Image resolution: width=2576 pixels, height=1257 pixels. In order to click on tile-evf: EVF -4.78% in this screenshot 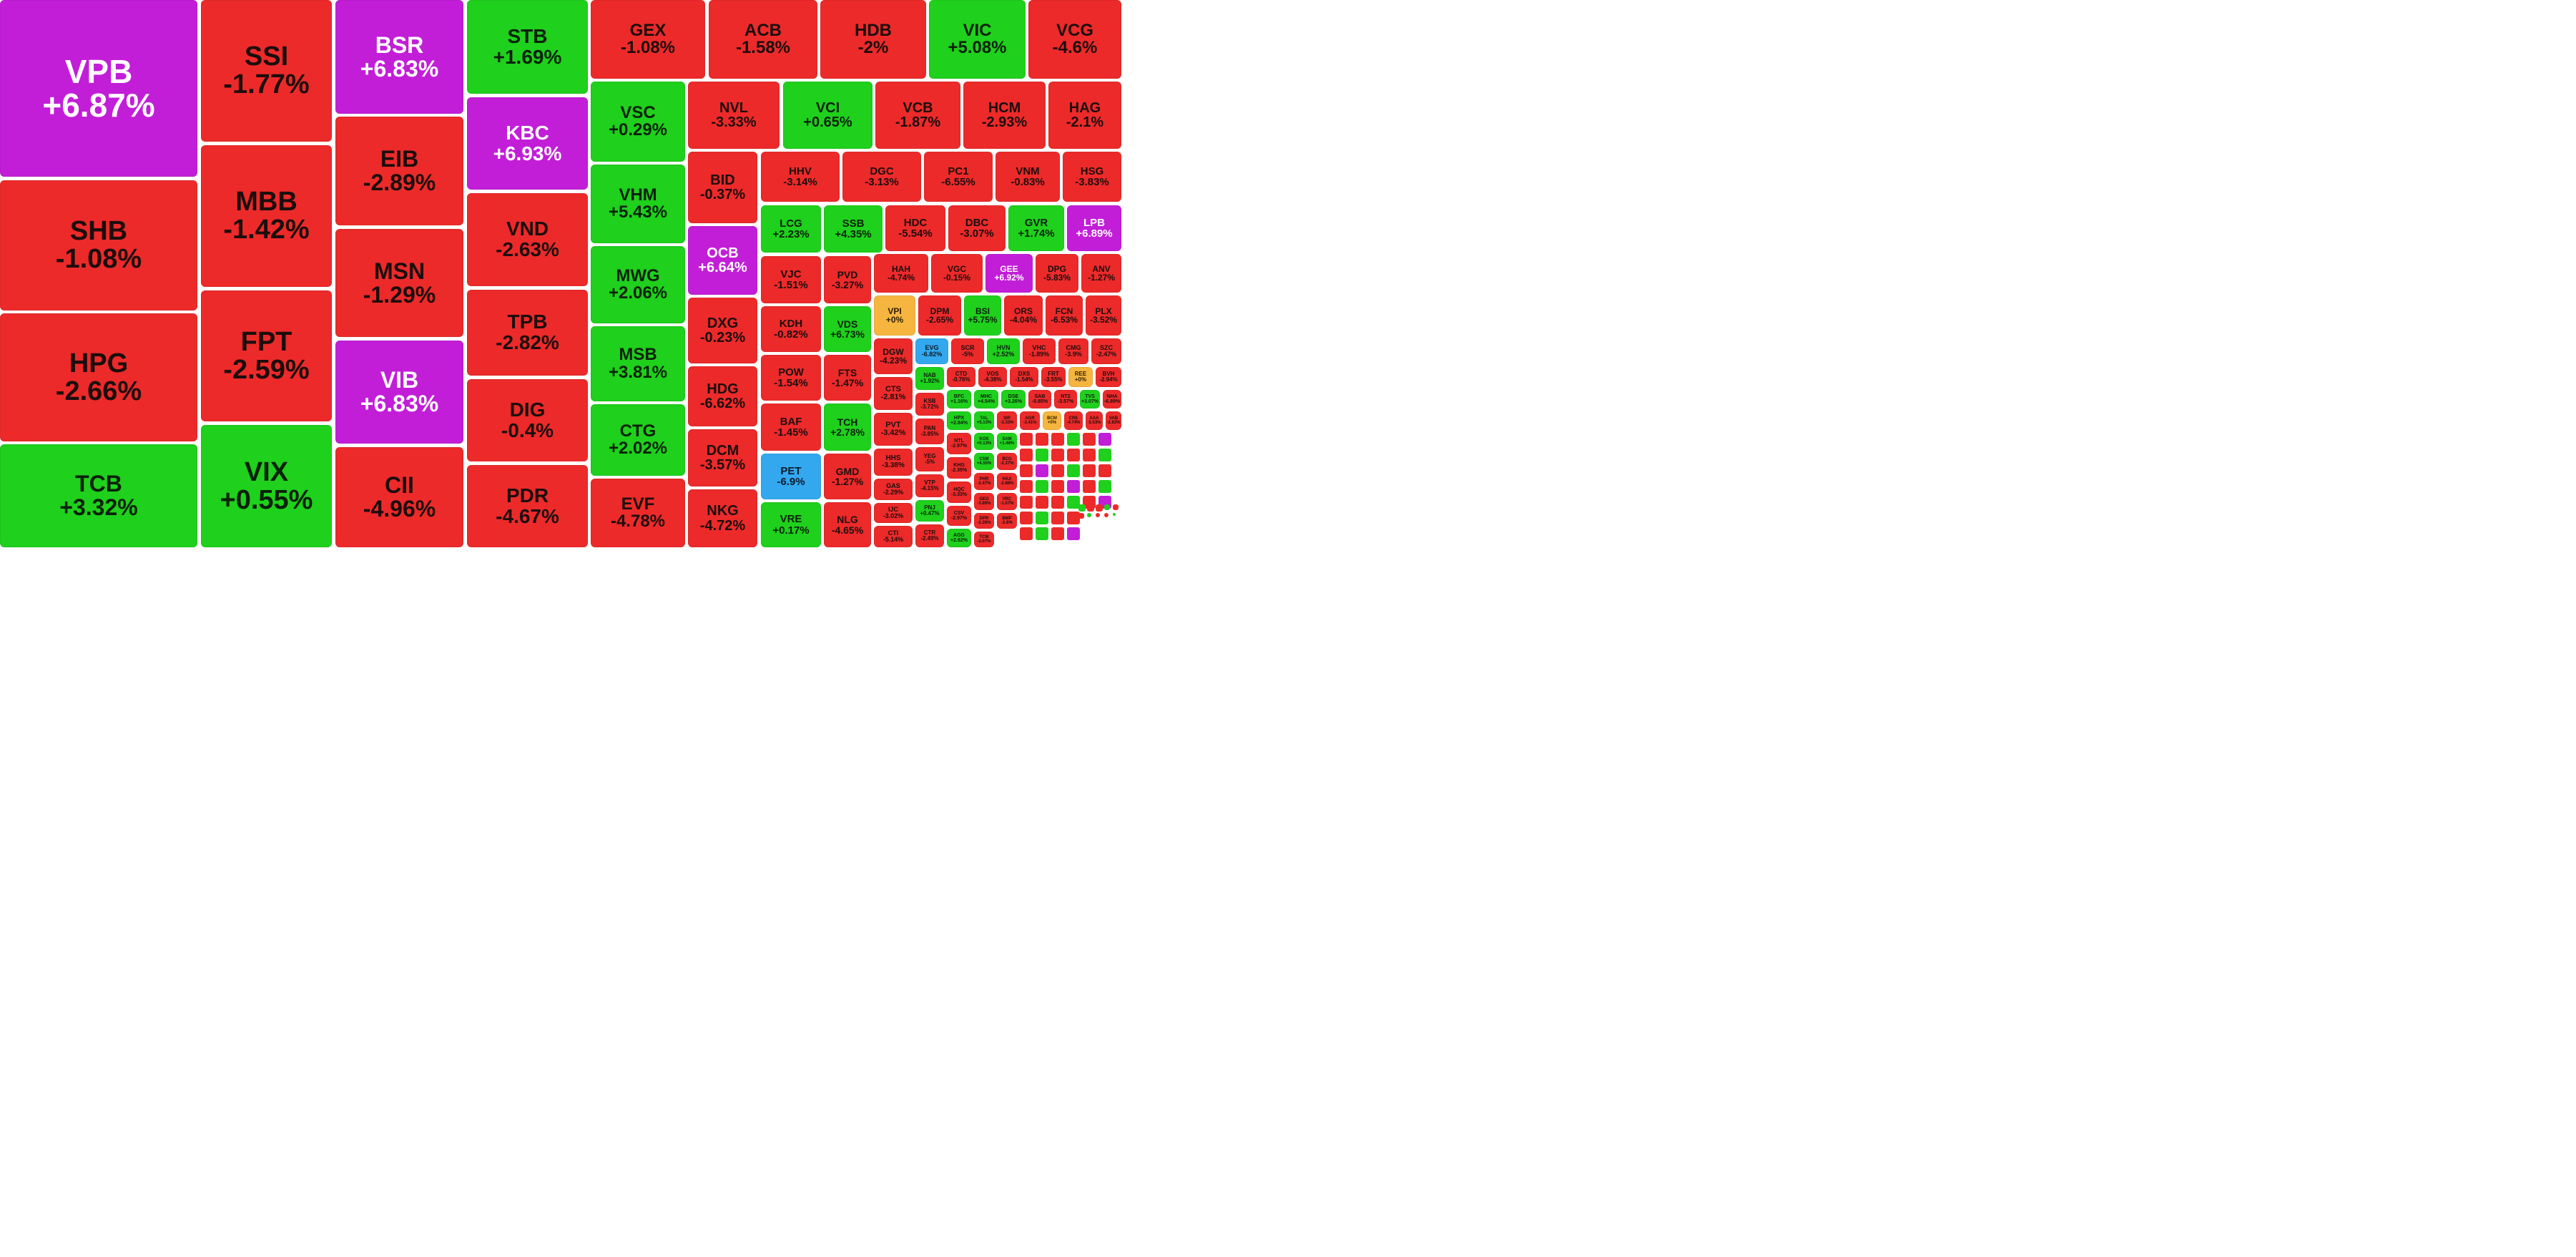, I will do `click(638, 513)`.